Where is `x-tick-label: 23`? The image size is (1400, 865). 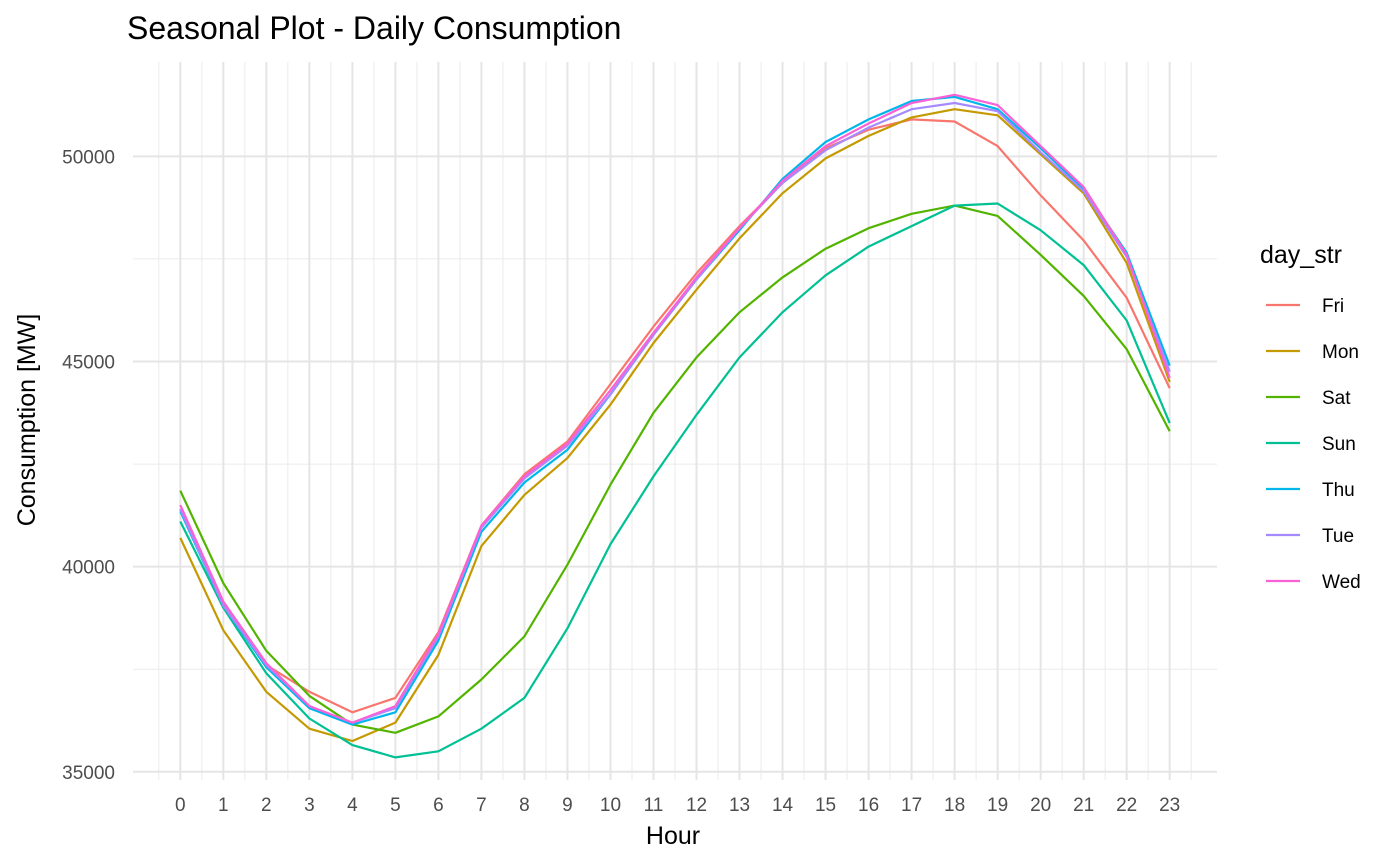
x-tick-label: 23 is located at coordinates (1169, 805).